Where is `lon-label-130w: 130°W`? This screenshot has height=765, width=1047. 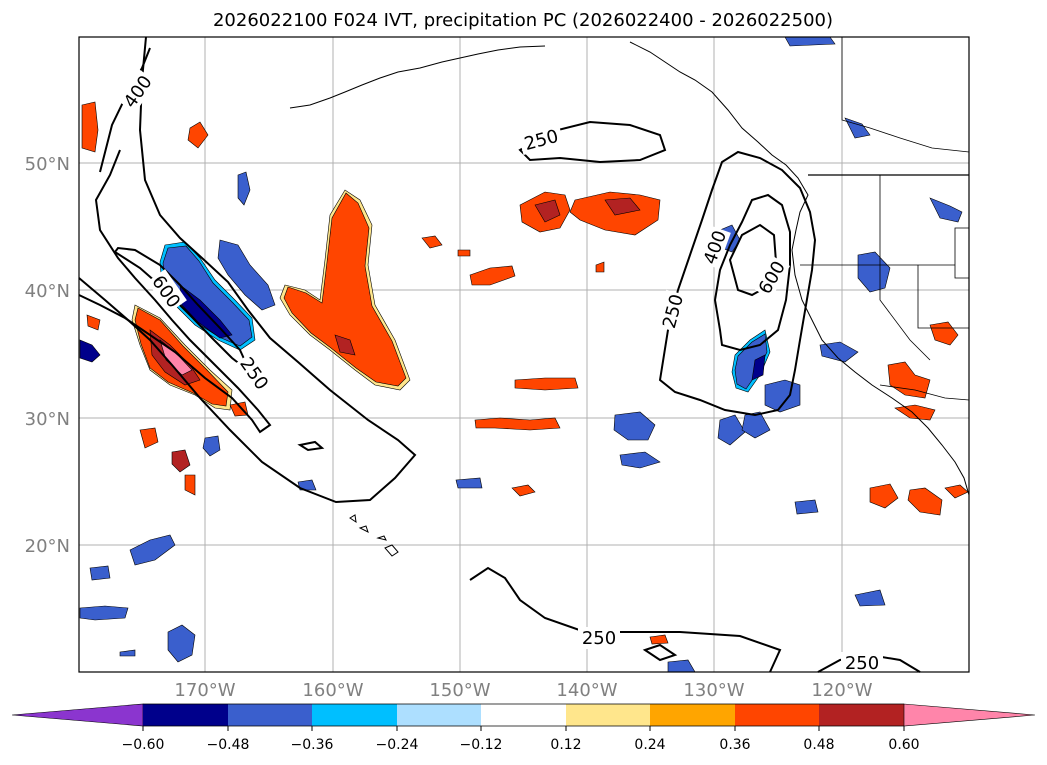 lon-label-130w: 130°W is located at coordinates (713, 690).